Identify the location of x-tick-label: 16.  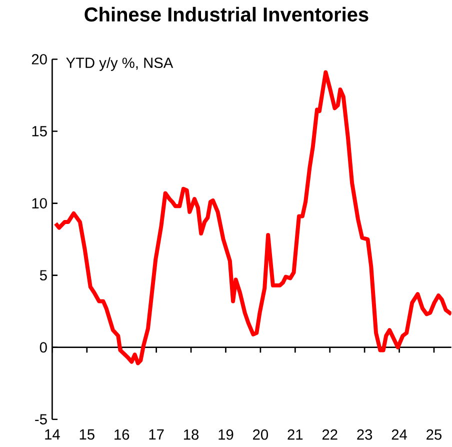
(122, 434).